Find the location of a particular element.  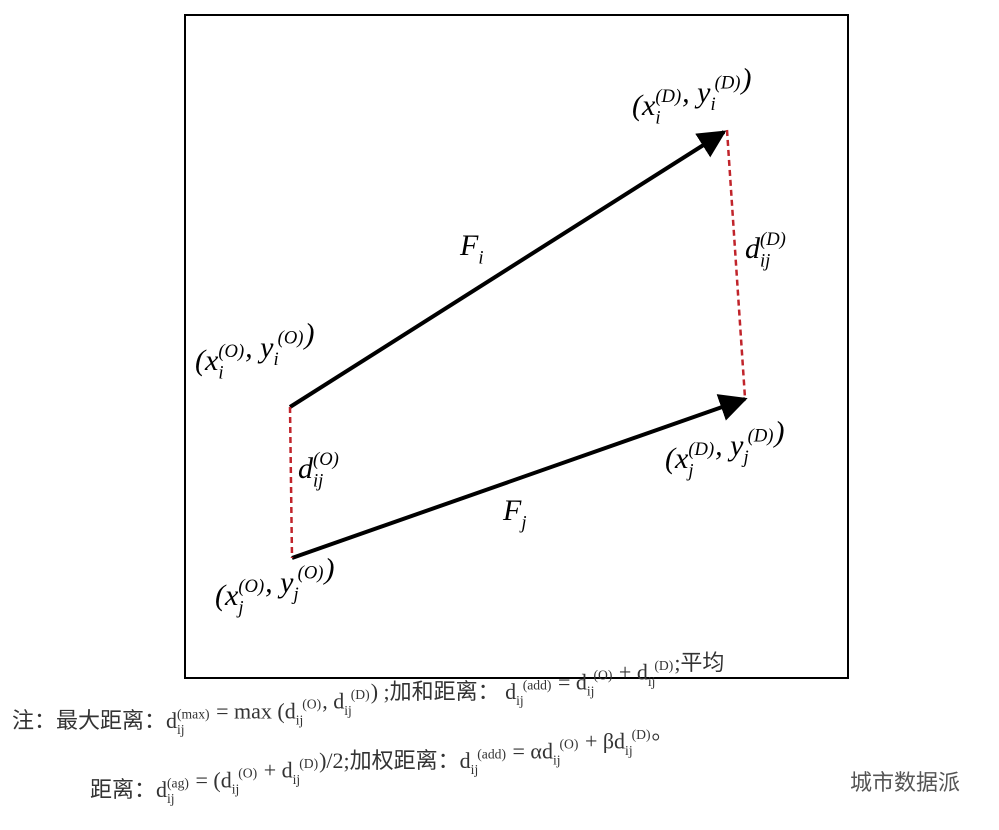

text-run: 。 is located at coordinates (663, 731).